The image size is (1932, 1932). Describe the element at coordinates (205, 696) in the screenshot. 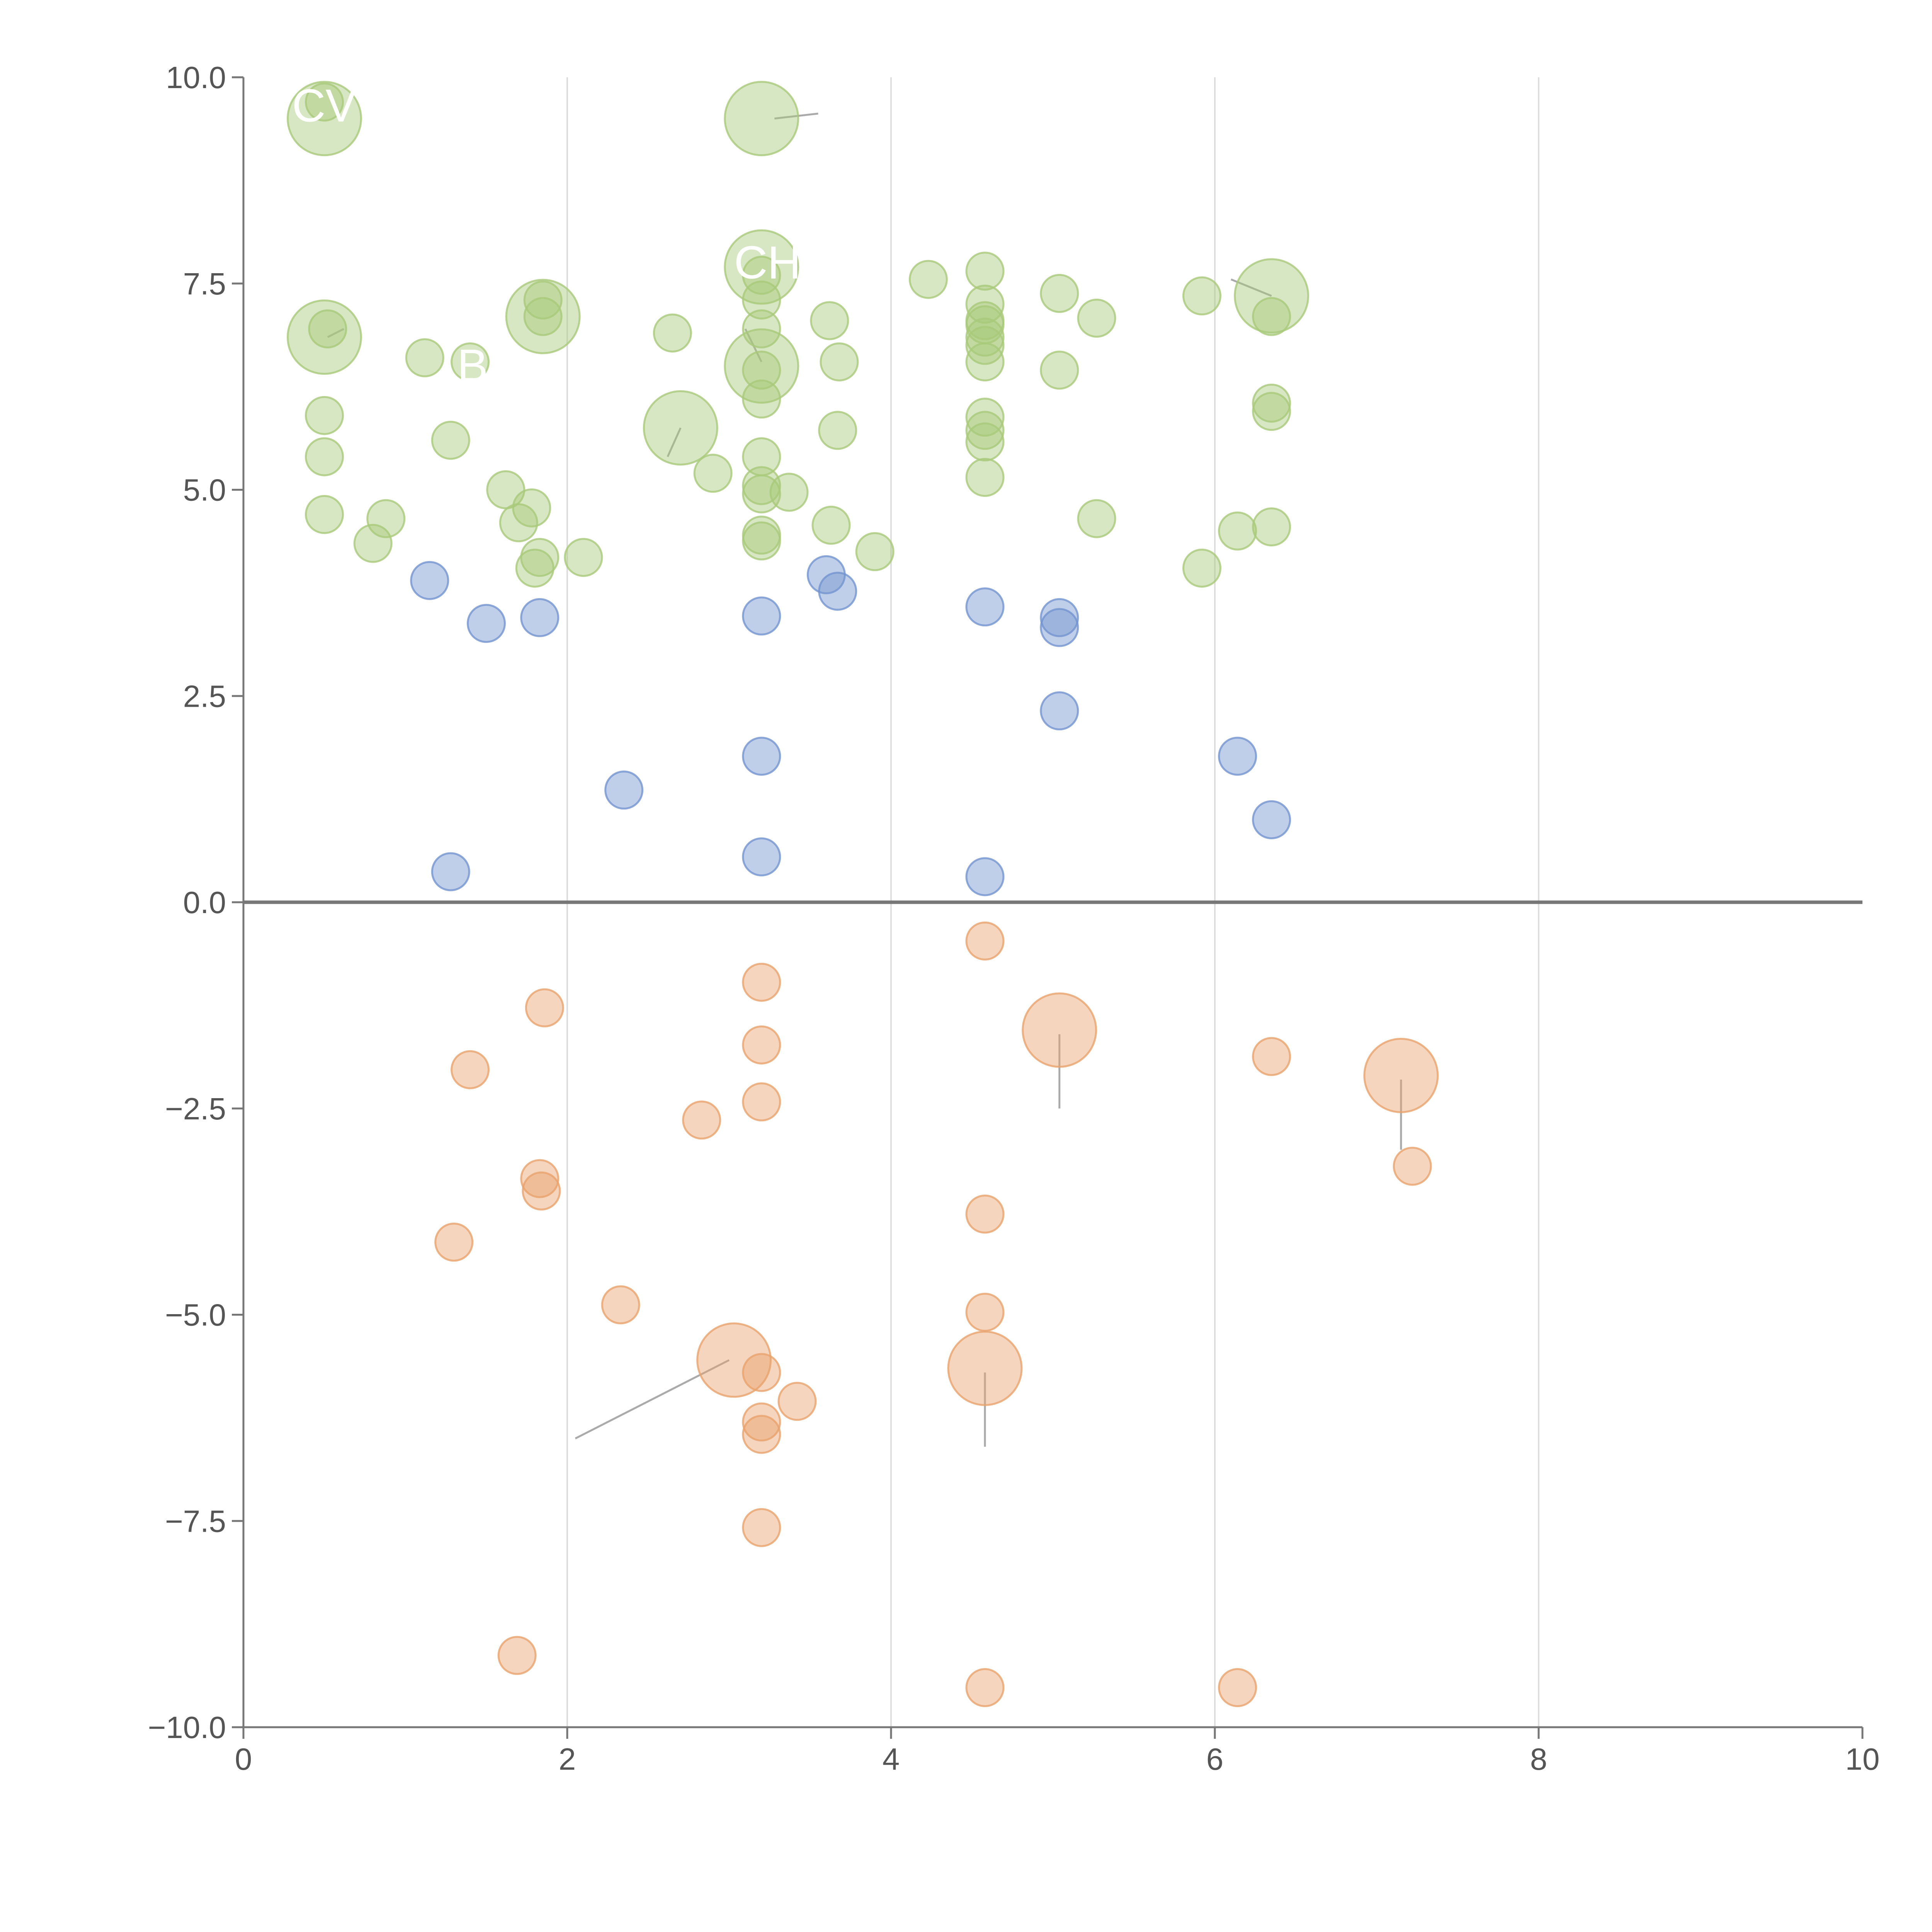

I see `y-tick-label: 2.5` at that location.